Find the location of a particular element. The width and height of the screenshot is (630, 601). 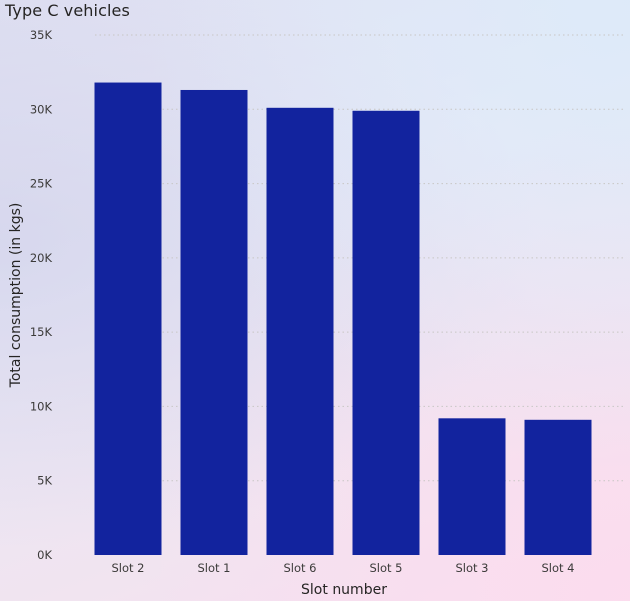

y-tick-label: 15K is located at coordinates (41, 332).